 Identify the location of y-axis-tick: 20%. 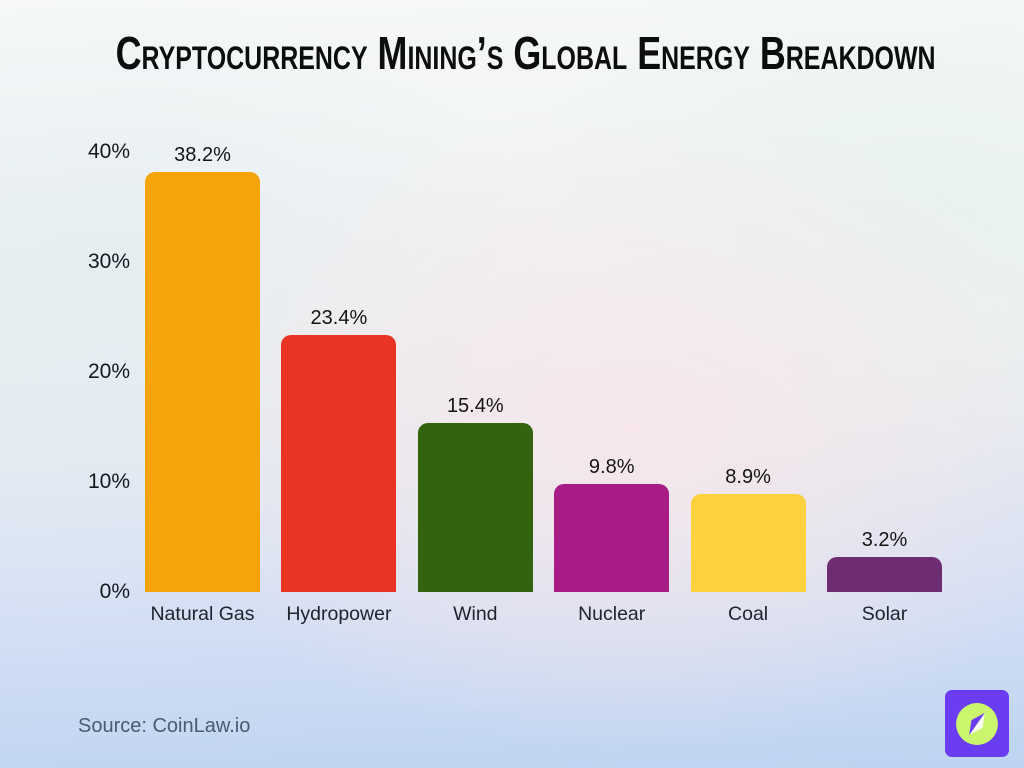
(108, 371).